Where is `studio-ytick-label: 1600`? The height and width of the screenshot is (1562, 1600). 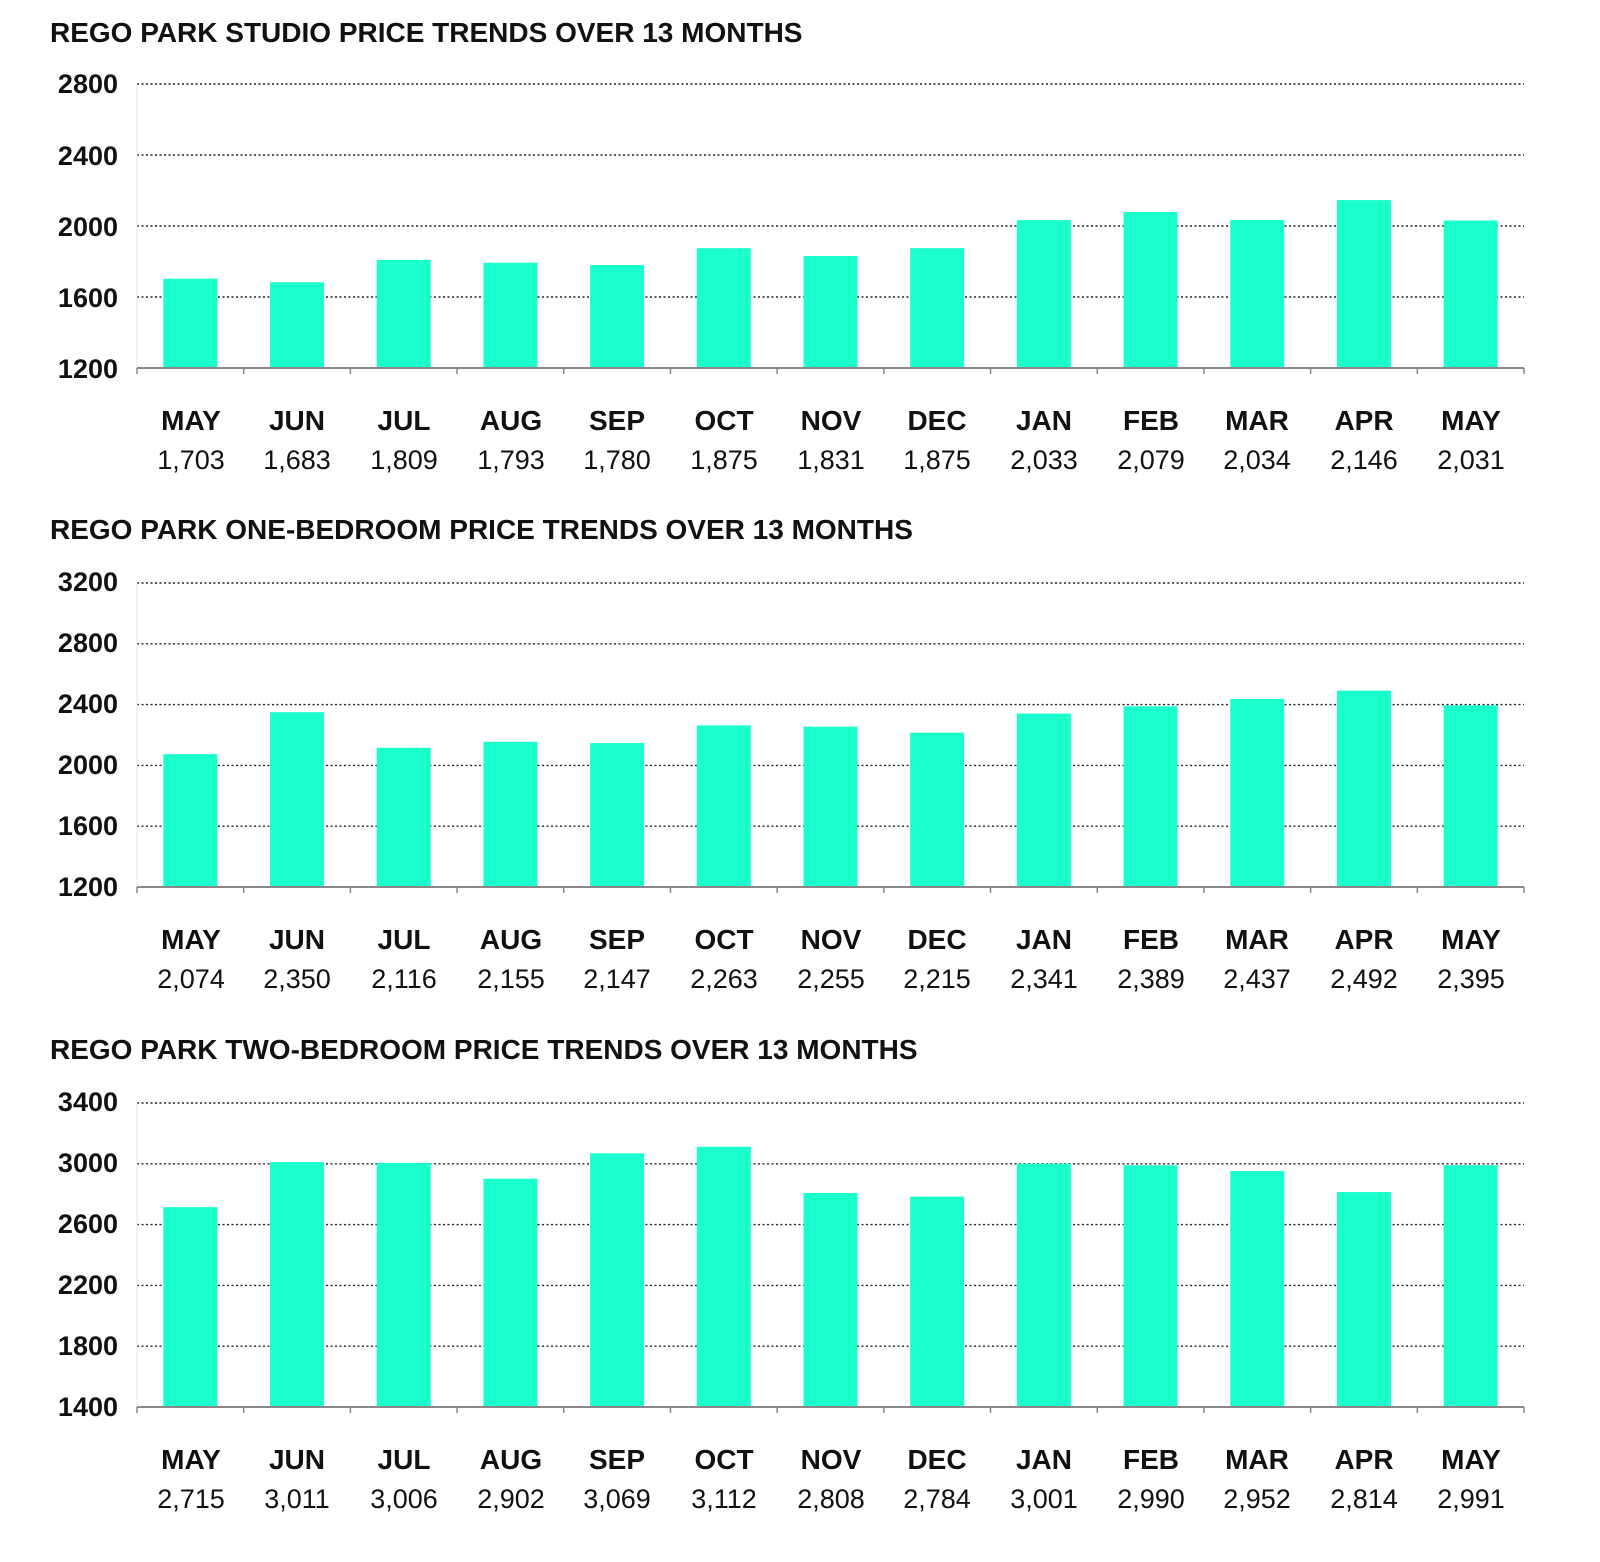
studio-ytick-label: 1600 is located at coordinates (88, 298).